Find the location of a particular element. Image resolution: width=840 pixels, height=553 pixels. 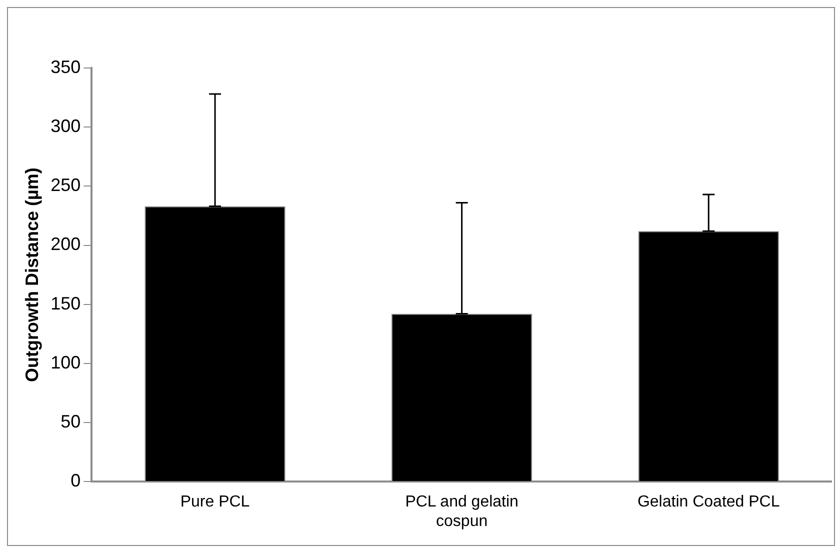

x-tick-label: PCL and gelatin cospun is located at coordinates (461, 512).